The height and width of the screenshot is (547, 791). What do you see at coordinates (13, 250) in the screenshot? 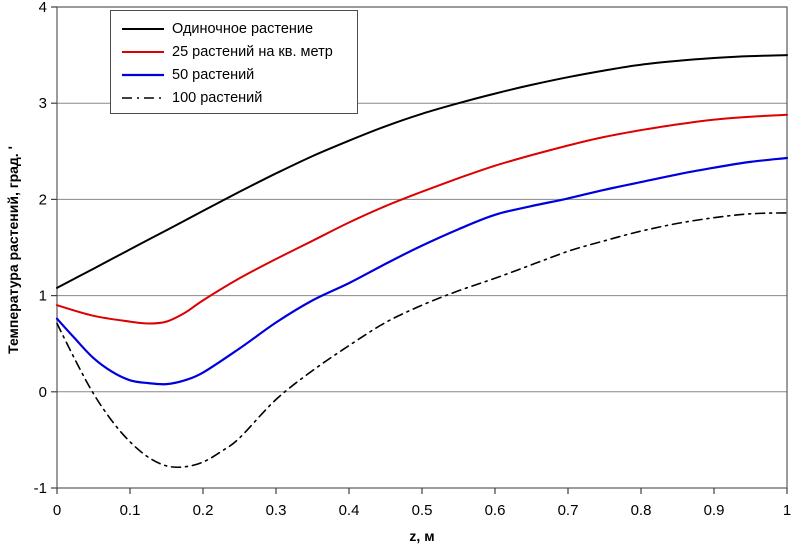
I see `y-axis-title: Температура растений, град. '` at bounding box center [13, 250].